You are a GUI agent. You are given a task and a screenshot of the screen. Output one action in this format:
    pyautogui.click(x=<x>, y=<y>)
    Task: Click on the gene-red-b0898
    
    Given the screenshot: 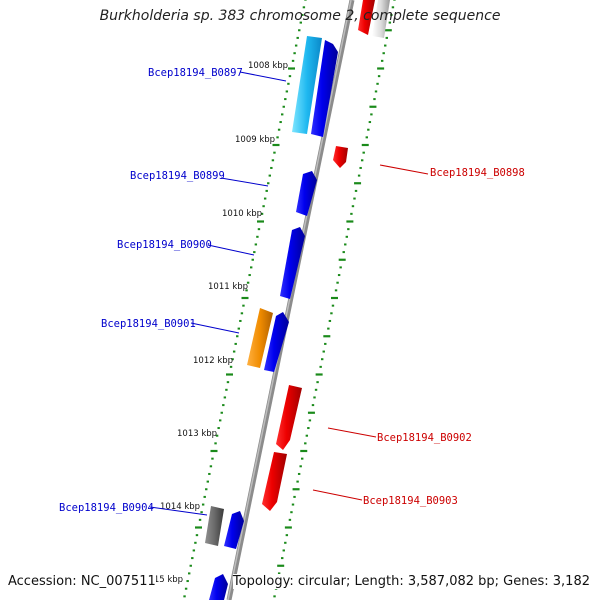 What is the action you would take?
    pyautogui.click(x=340, y=157)
    